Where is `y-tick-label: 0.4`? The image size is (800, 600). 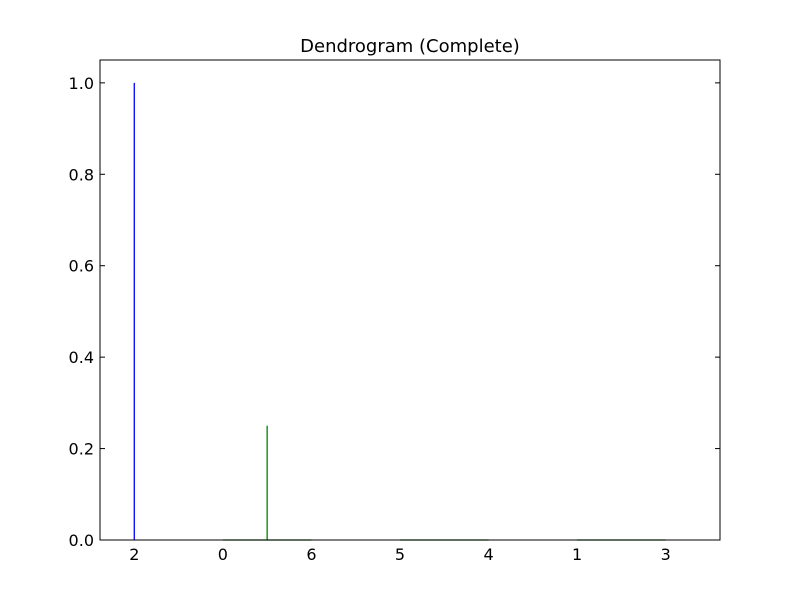 y-tick-label: 0.4 is located at coordinates (81, 357).